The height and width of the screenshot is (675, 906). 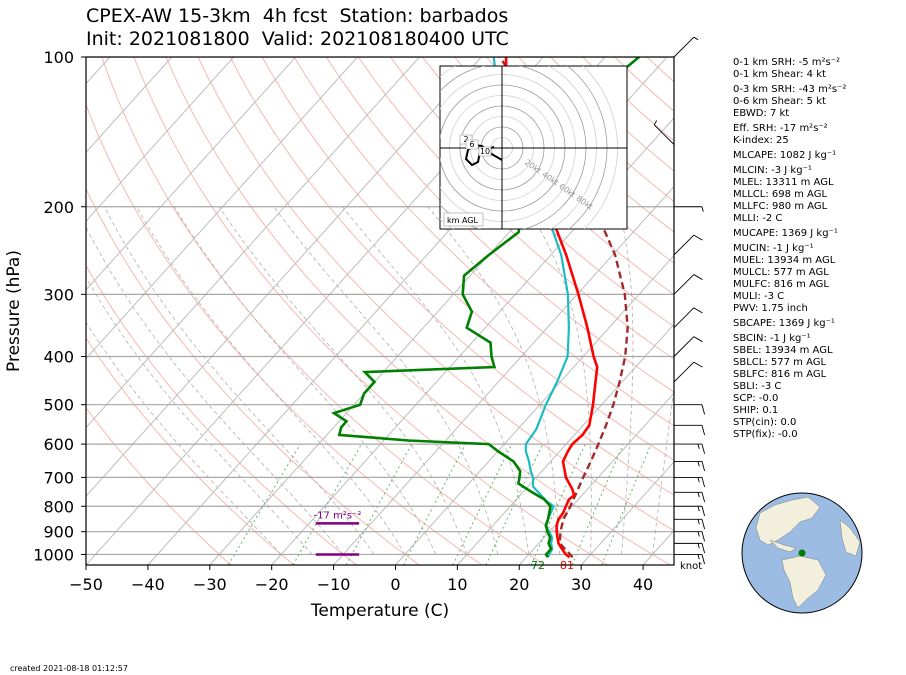 What do you see at coordinates (788, 521) in the screenshot?
I see `globe-land-north-america` at bounding box center [788, 521].